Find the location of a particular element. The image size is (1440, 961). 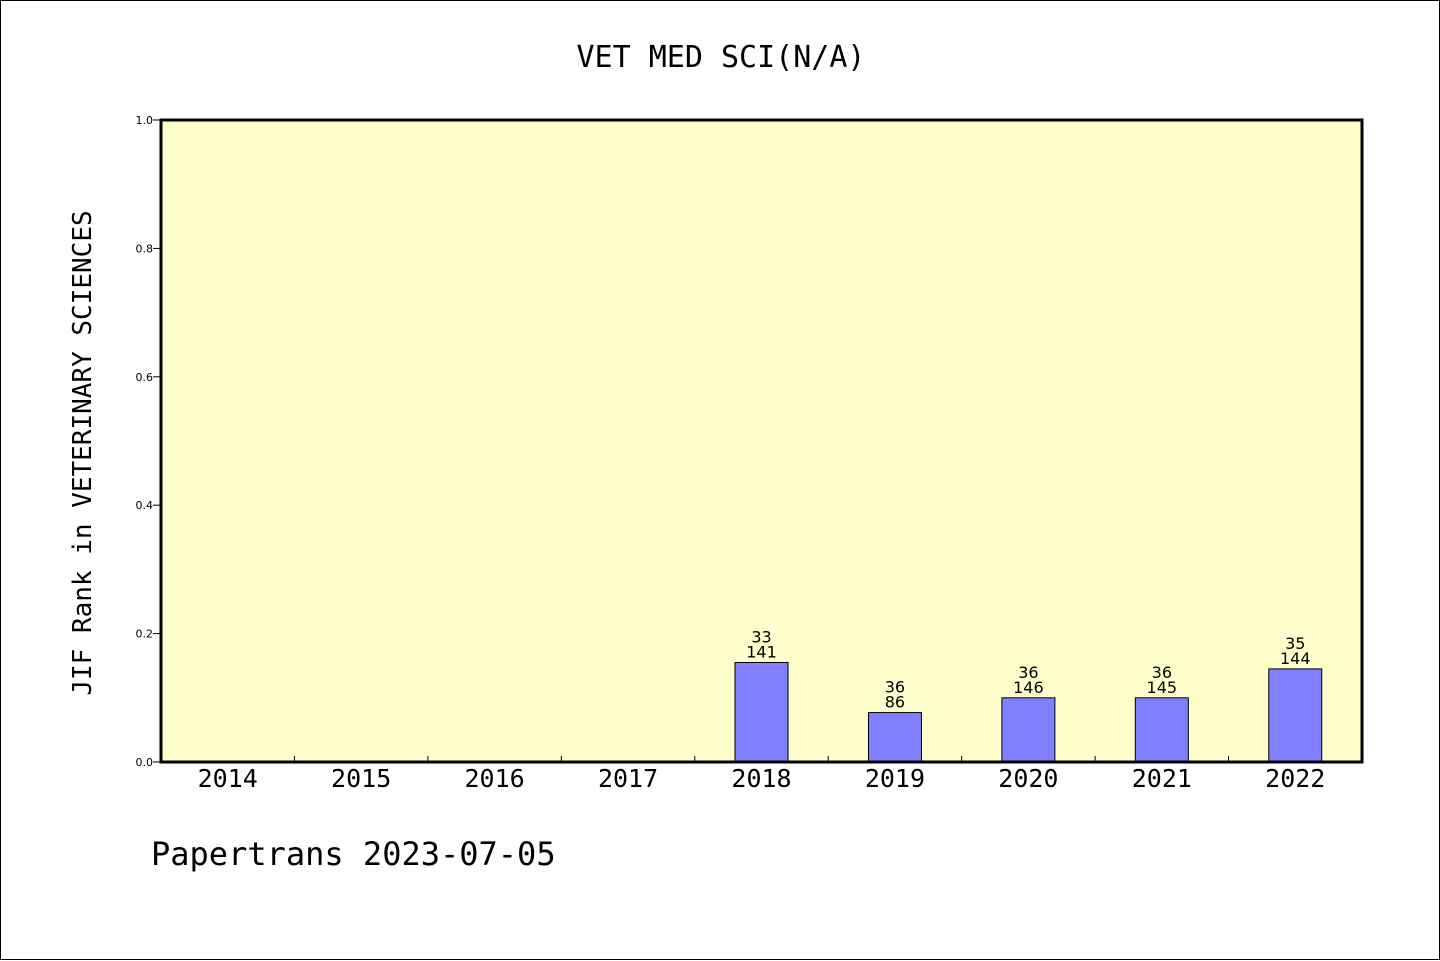

bar-total-label: 146 is located at coordinates (1028, 687).